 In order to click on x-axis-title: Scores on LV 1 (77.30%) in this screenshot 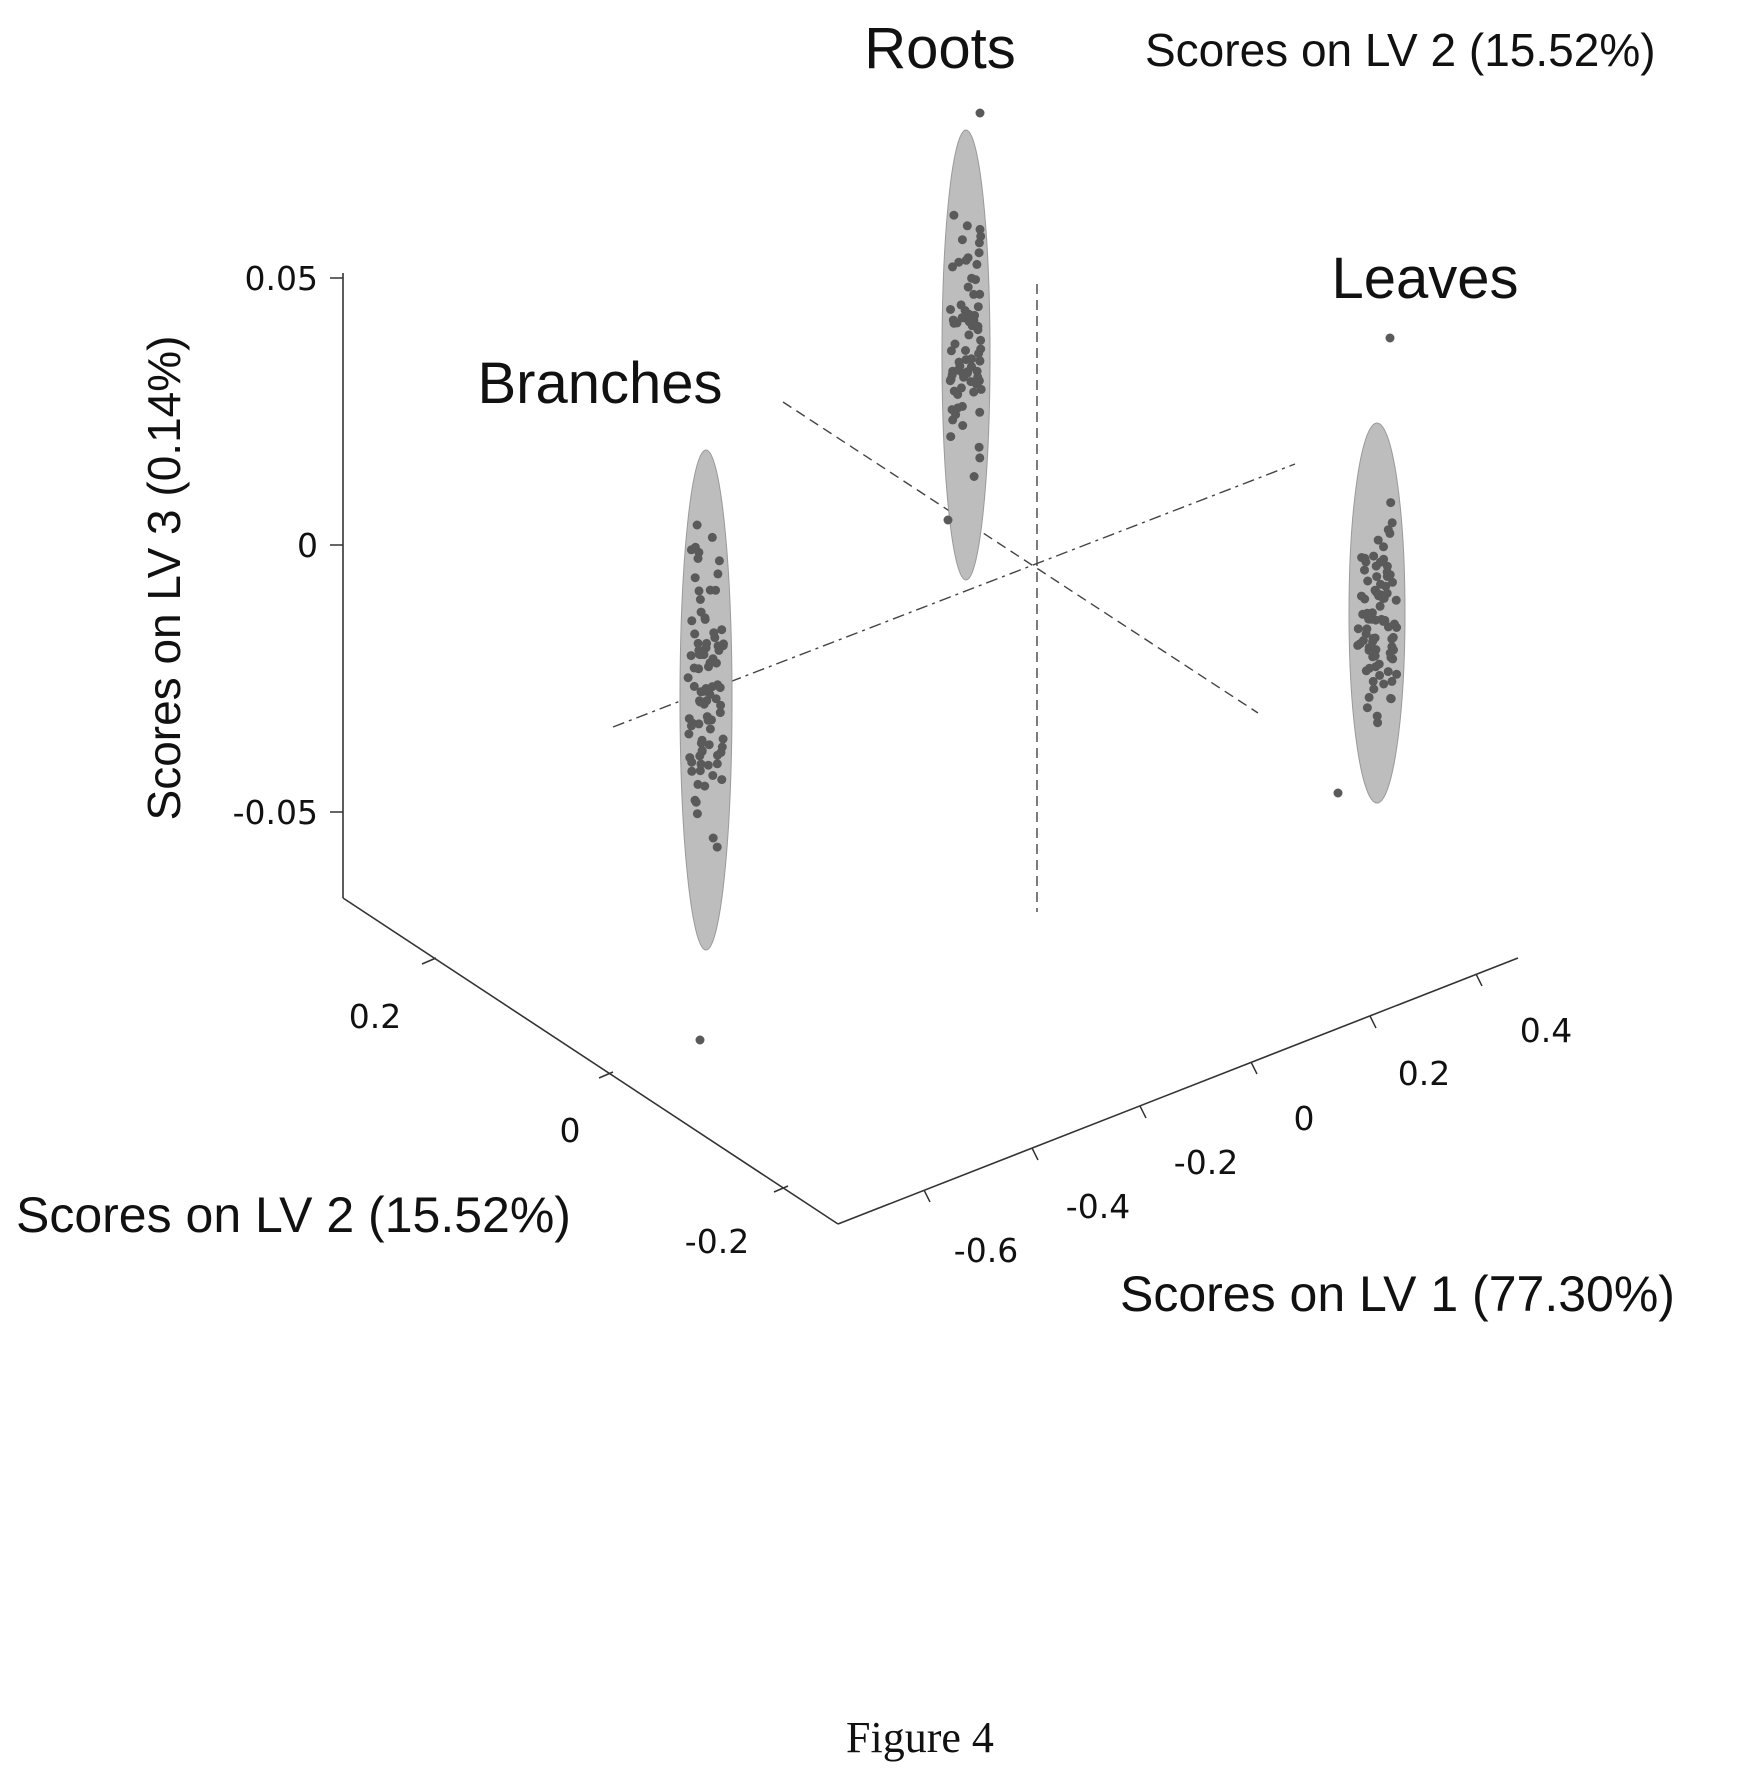, I will do `click(1397, 1294)`.